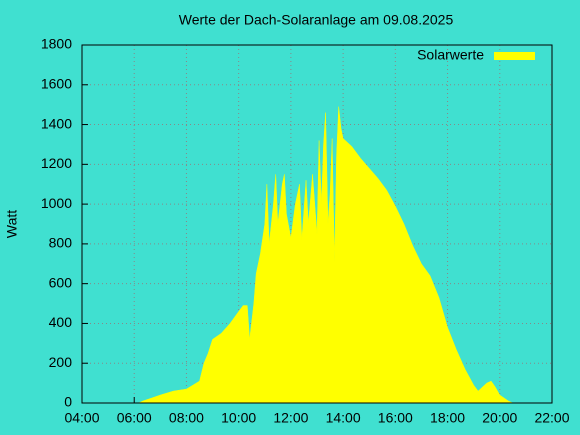 The height and width of the screenshot is (435, 580). What do you see at coordinates (395, 418) in the screenshot?
I see `x-tick-label: 16:00` at bounding box center [395, 418].